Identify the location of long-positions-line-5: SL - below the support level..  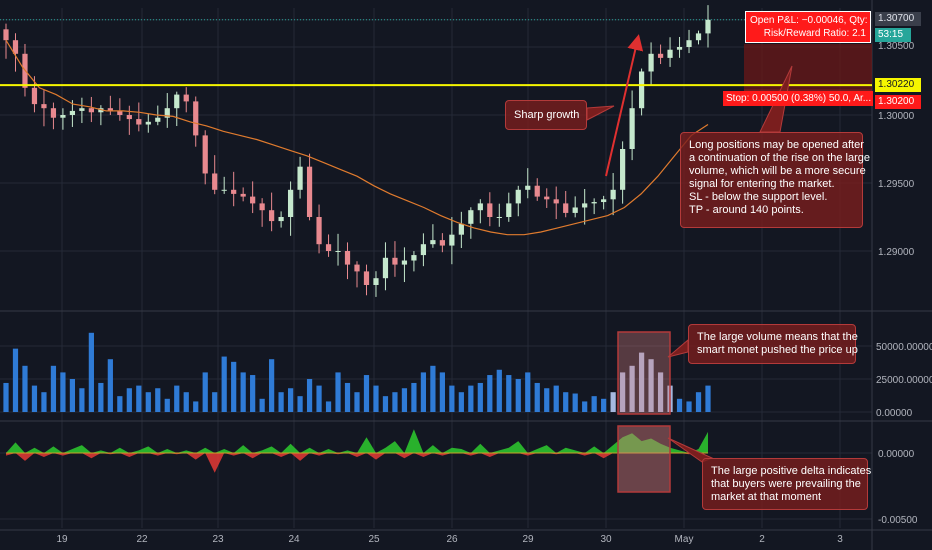
(758, 197).